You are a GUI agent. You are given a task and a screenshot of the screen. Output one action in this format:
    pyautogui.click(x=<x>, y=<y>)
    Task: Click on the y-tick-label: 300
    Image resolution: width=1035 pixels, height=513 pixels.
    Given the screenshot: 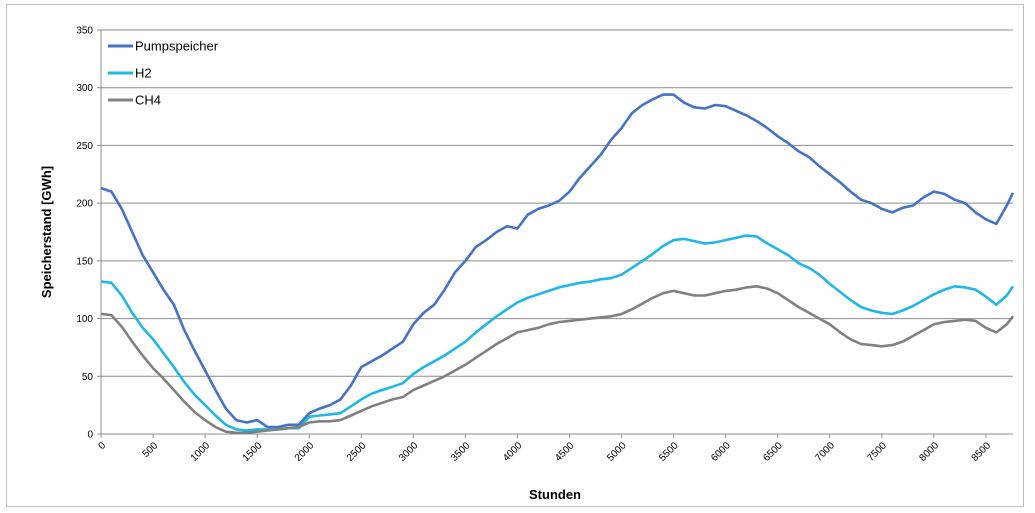 What is the action you would take?
    pyautogui.click(x=84, y=88)
    